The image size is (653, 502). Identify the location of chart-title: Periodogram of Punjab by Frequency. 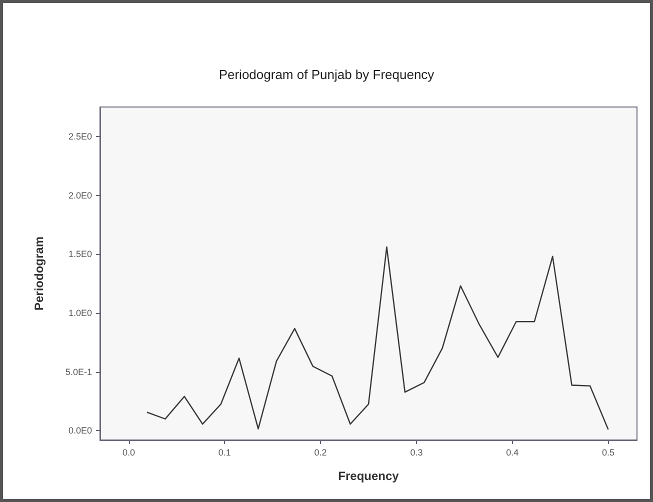
(326, 74).